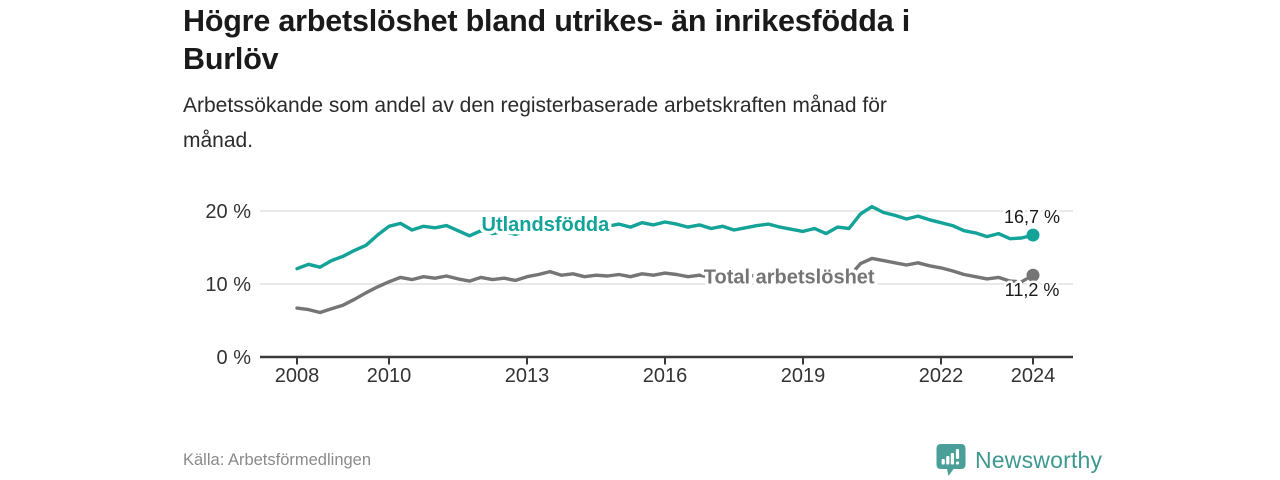  What do you see at coordinates (665, 376) in the screenshot?
I see `svg-text: 2016` at bounding box center [665, 376].